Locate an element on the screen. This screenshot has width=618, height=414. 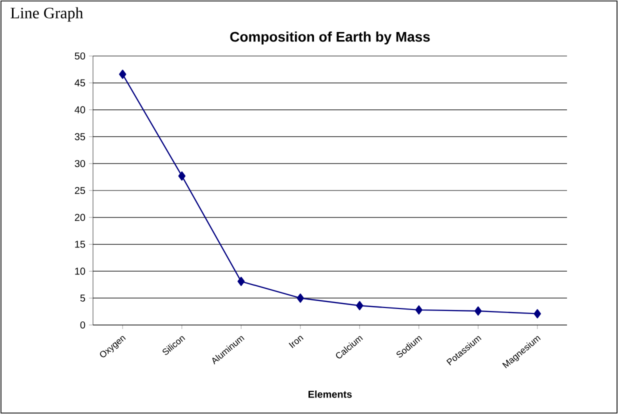
x-tick-label: Iron is located at coordinates (296, 342).